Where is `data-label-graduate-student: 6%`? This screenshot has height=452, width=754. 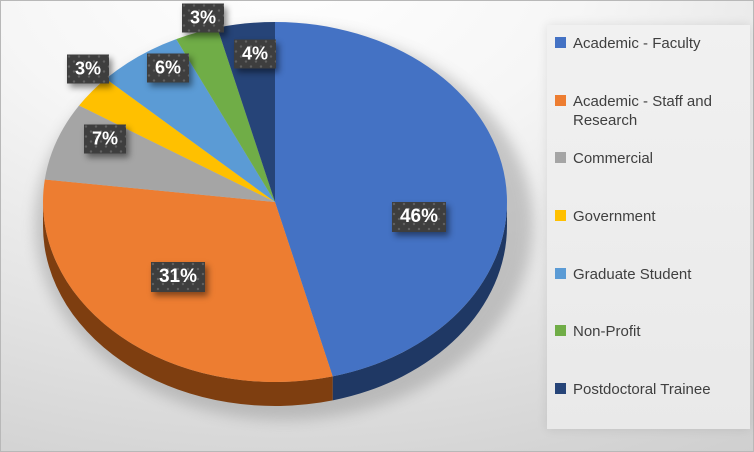
data-label-graduate-student: 6% is located at coordinates (168, 68).